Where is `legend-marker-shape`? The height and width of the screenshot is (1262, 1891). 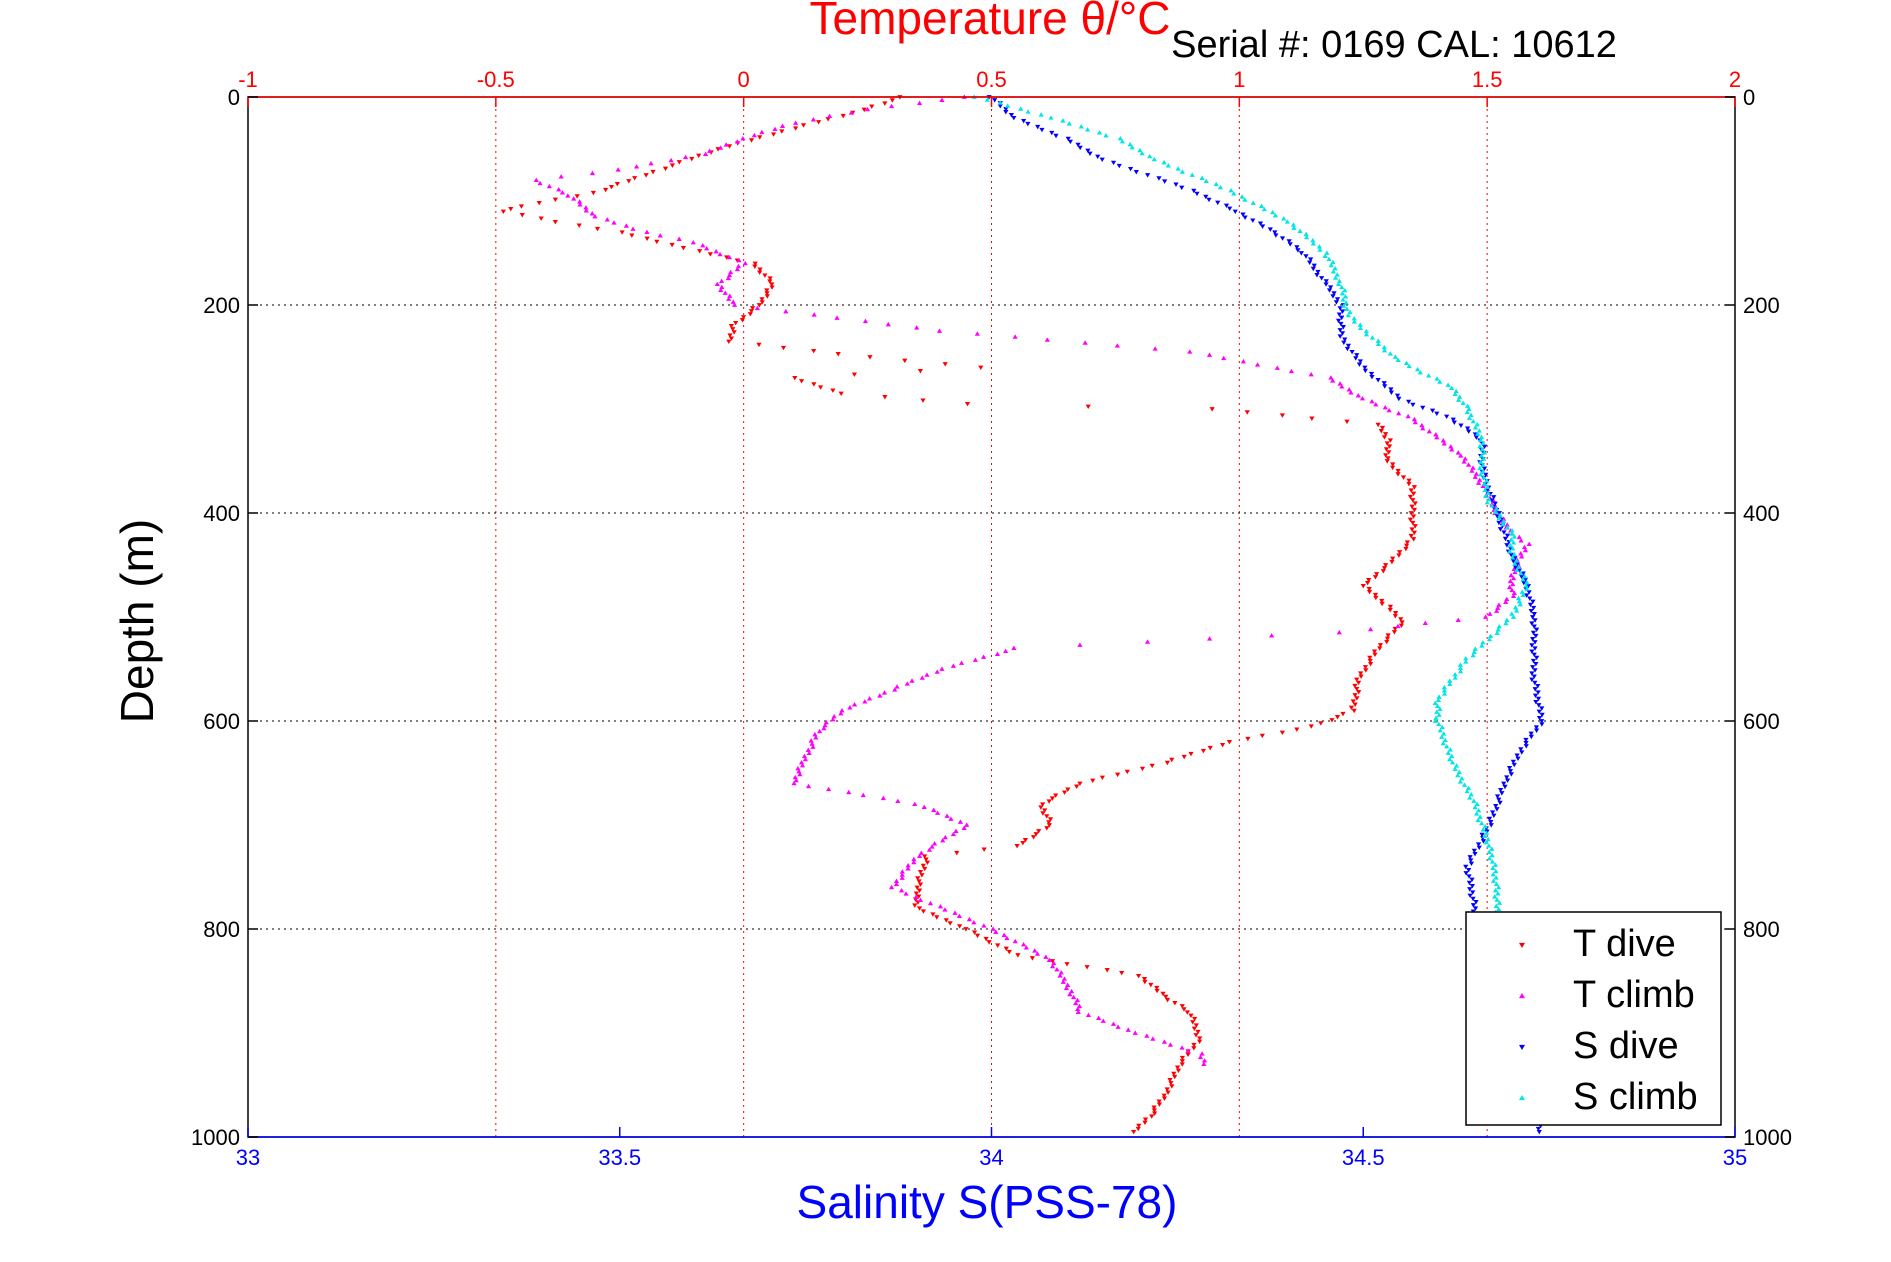 legend-marker-shape is located at coordinates (1522, 945).